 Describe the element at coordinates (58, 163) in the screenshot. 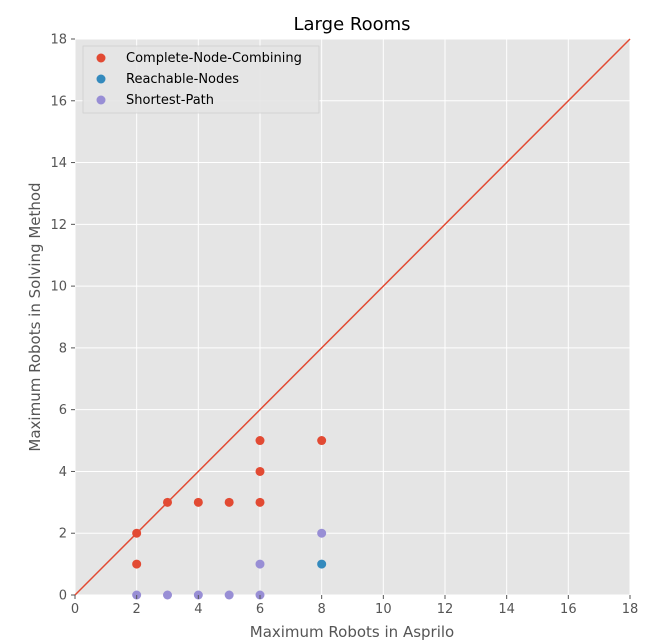

I see `y-tick-label: 14` at that location.